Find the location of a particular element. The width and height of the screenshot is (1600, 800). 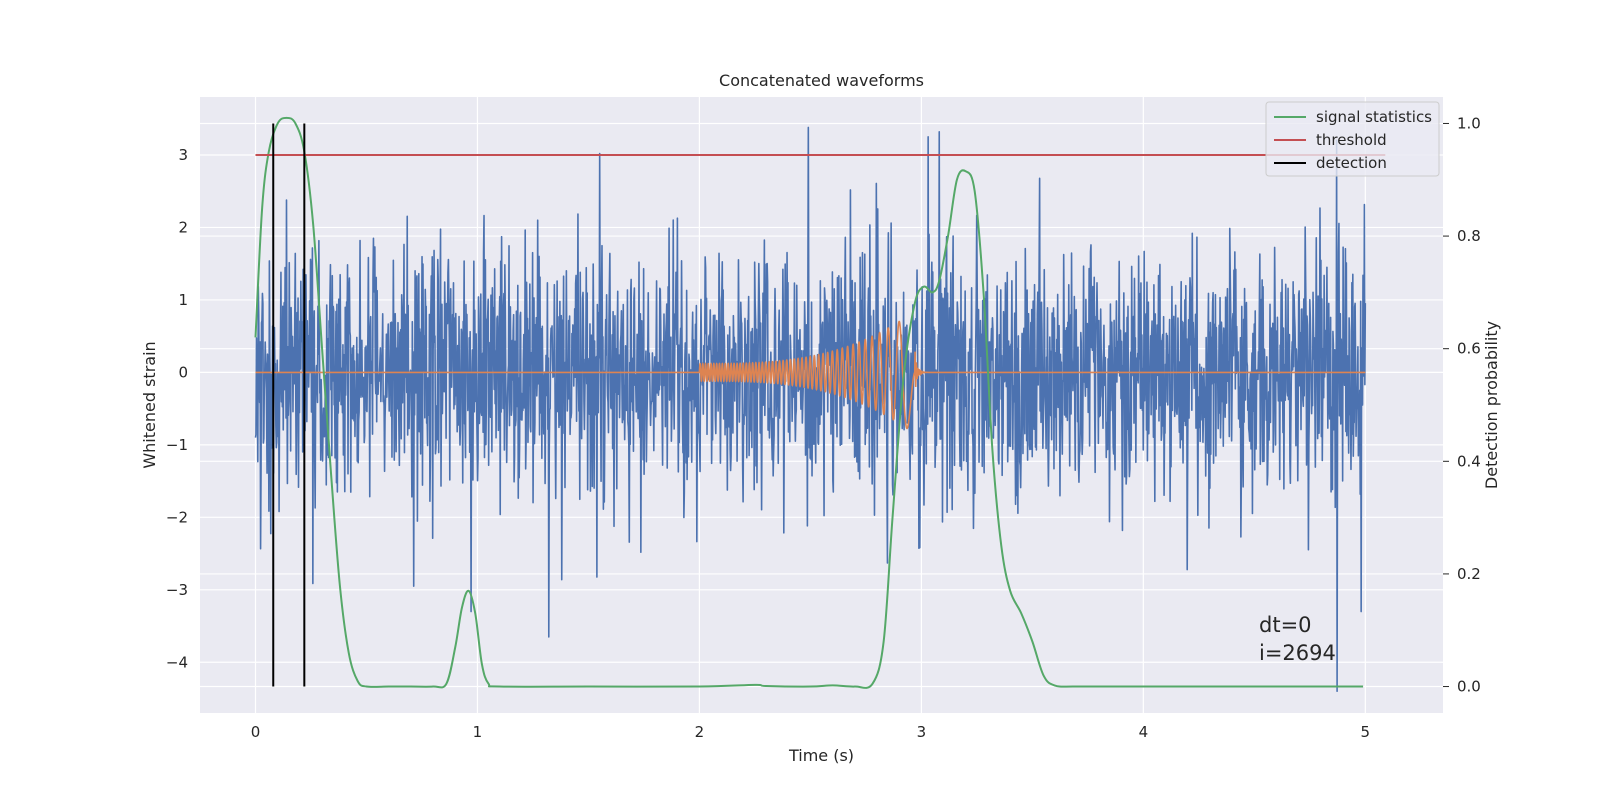

legend-entry-signal-statistics: signal statistics is located at coordinates (1374, 117).